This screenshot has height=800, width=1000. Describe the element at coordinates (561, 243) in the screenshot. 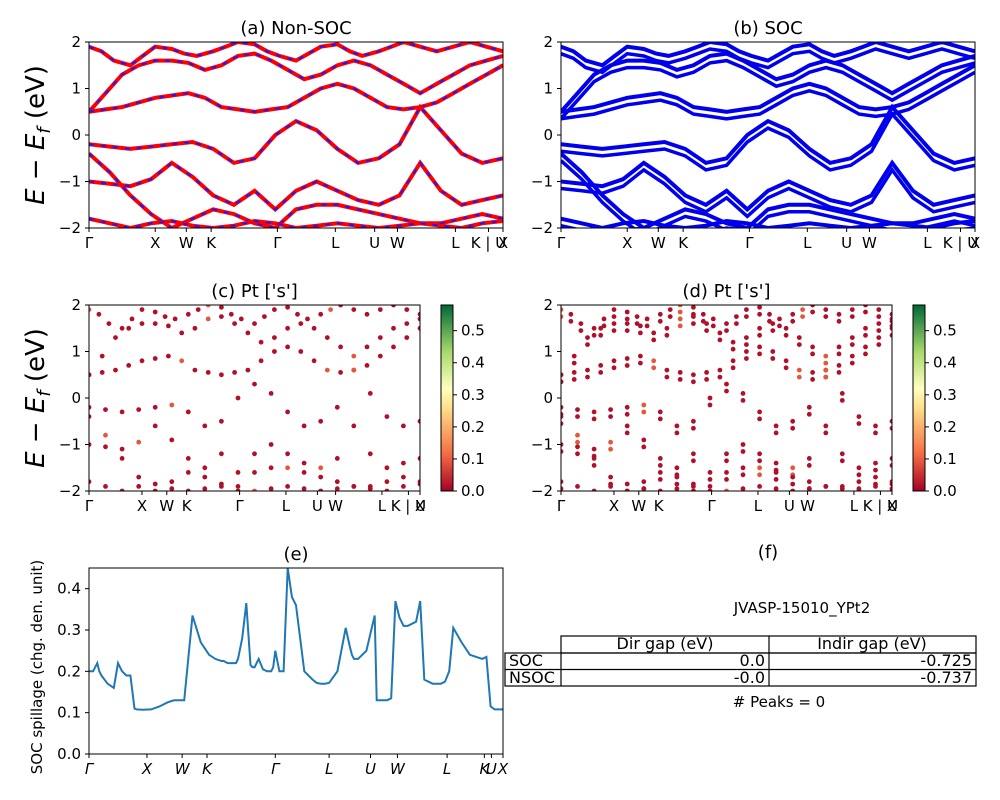

I see `xtick-label-b: Γ` at that location.